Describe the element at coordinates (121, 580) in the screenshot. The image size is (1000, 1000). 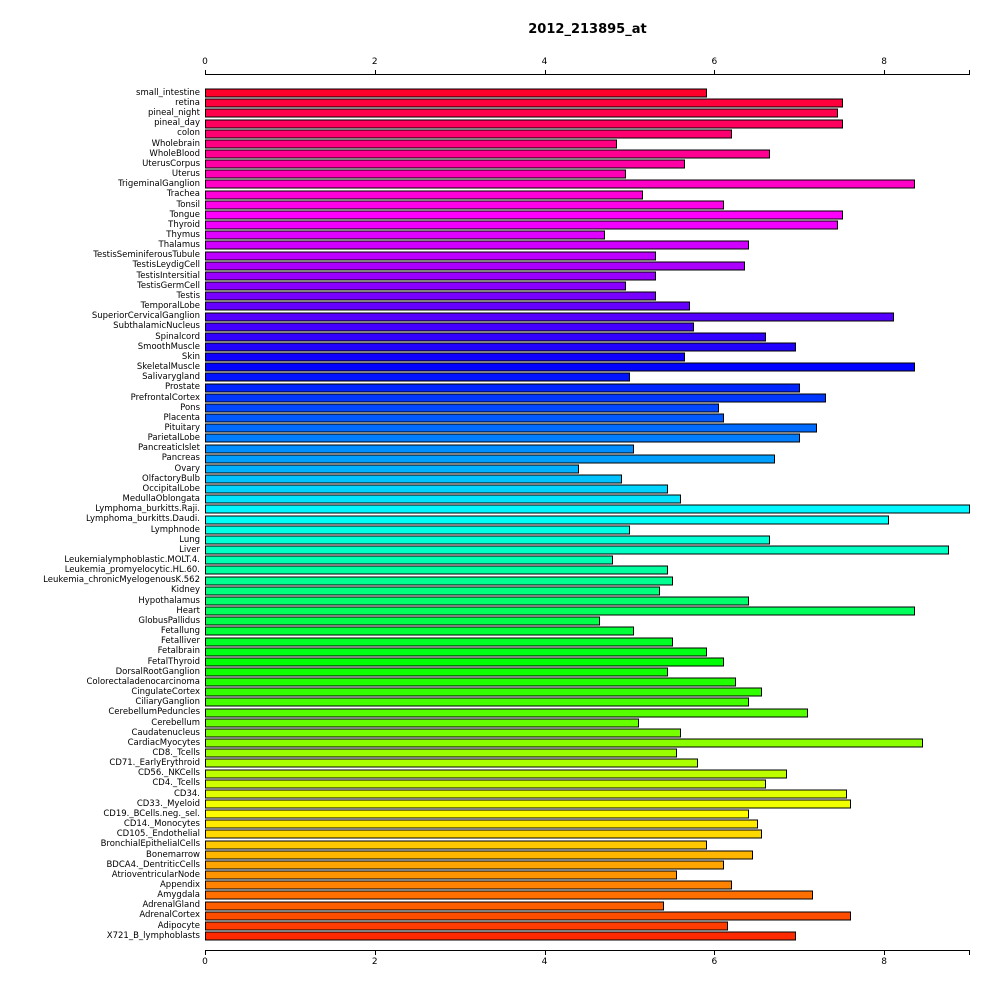
I see `category-label: Leukemia_chronicMyelogenousK.562` at that location.